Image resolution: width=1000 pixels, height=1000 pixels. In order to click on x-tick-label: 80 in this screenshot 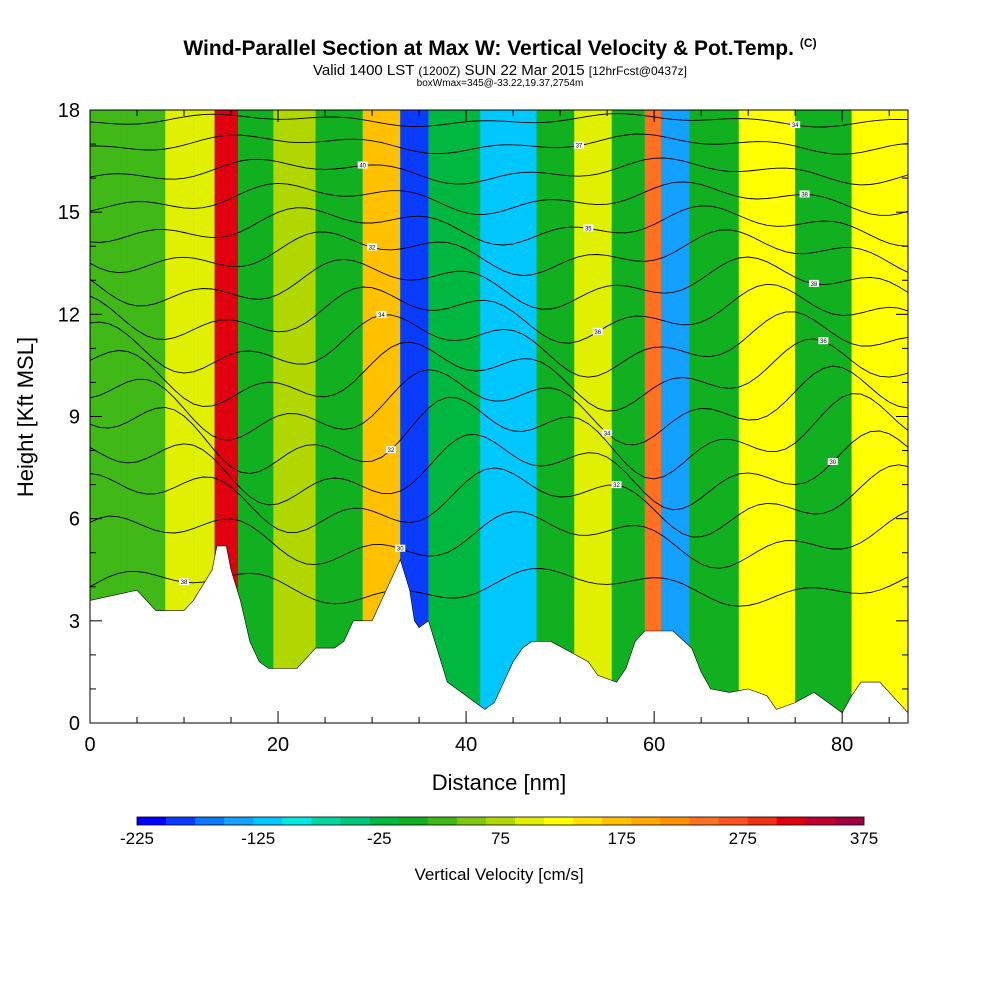, I will do `click(842, 745)`.